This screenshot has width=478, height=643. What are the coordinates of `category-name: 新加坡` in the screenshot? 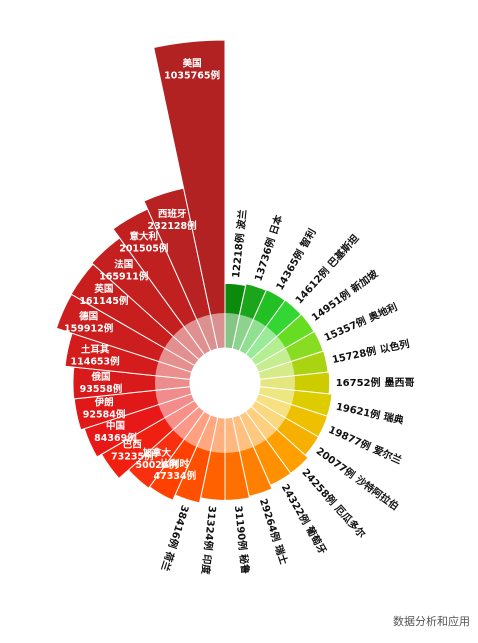 It's located at (364, 280).